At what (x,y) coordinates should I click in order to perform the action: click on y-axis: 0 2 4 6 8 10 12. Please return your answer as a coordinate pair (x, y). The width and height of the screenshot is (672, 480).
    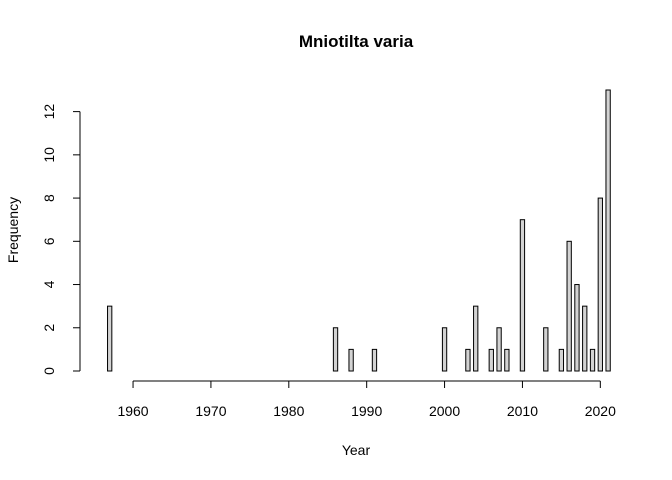
    Looking at the image, I should click on (61, 239).